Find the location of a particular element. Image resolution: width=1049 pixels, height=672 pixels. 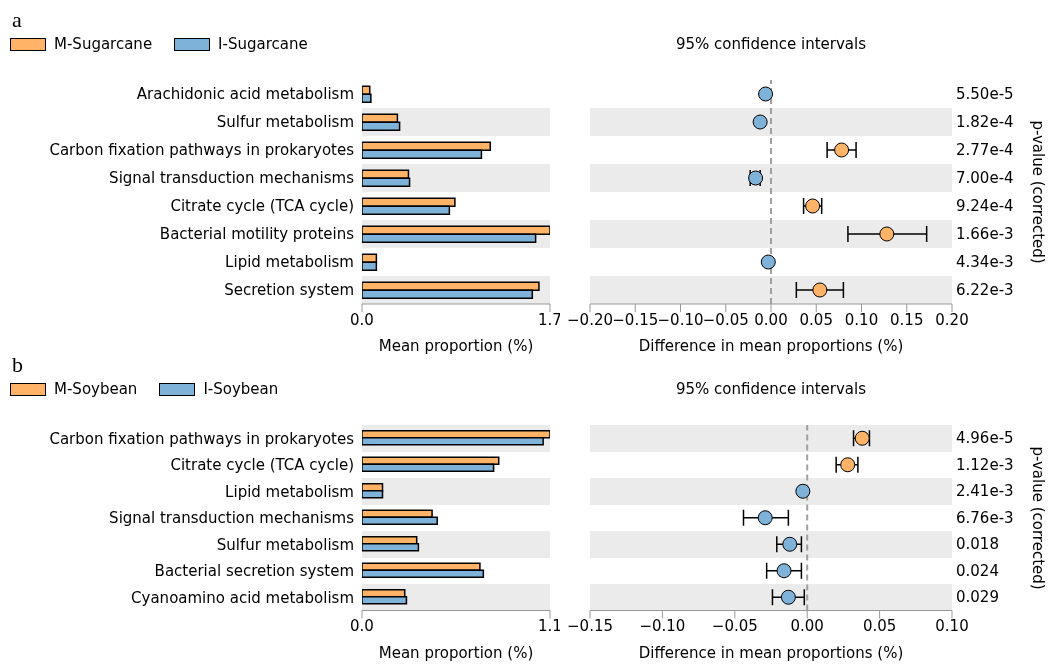

text: 1.12e-3 is located at coordinates (985, 464).